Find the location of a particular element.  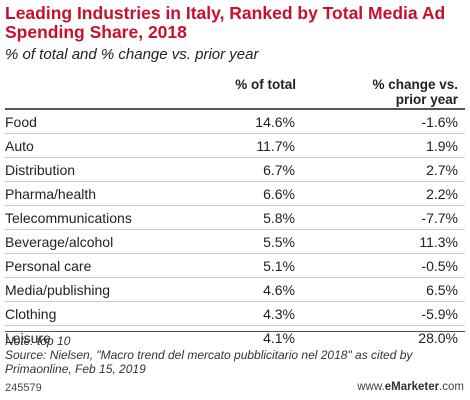

table-row: Pharma/health 6.6% 2.2% is located at coordinates (235, 194).